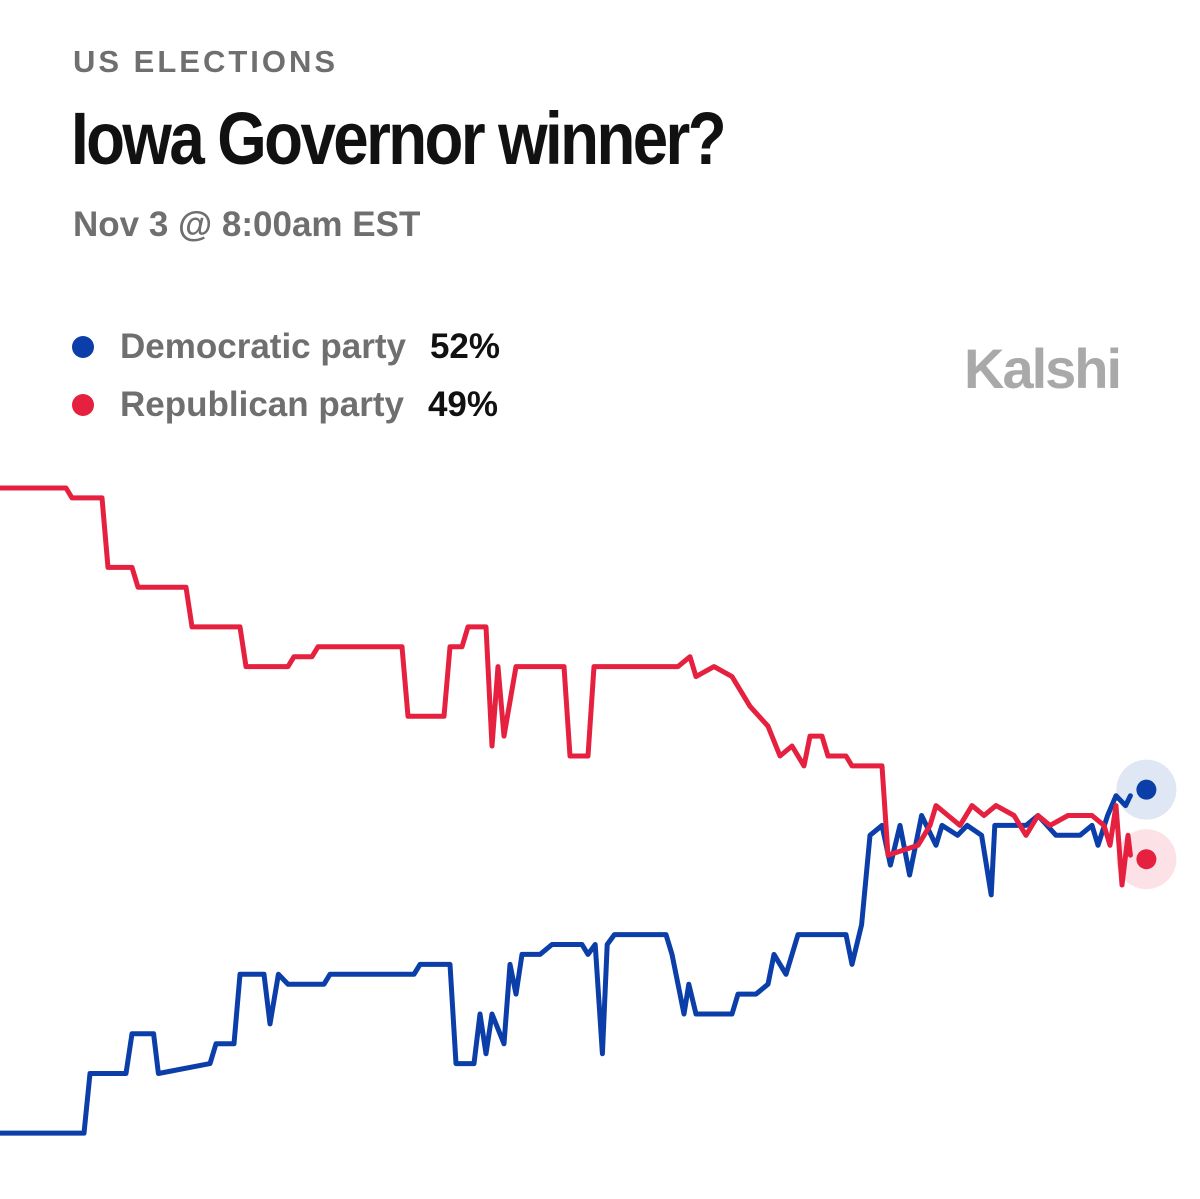 This screenshot has width=1200, height=1199. What do you see at coordinates (1146, 789) in the screenshot?
I see `end-marker-democratic` at bounding box center [1146, 789].